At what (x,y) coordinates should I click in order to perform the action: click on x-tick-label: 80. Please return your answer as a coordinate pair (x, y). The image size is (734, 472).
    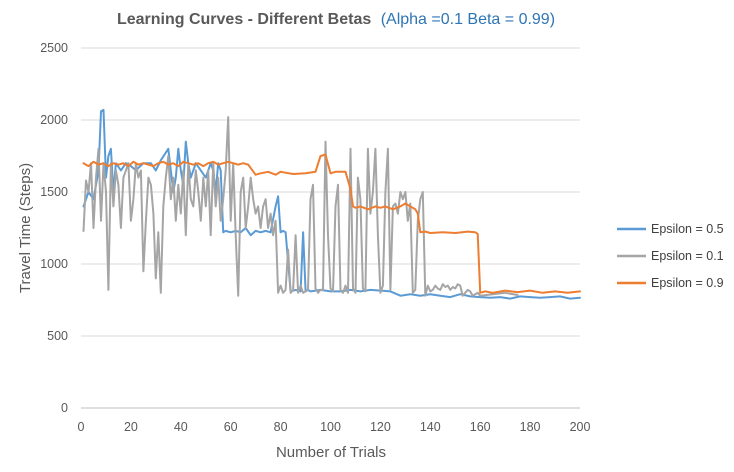
    Looking at the image, I should click on (281, 427).